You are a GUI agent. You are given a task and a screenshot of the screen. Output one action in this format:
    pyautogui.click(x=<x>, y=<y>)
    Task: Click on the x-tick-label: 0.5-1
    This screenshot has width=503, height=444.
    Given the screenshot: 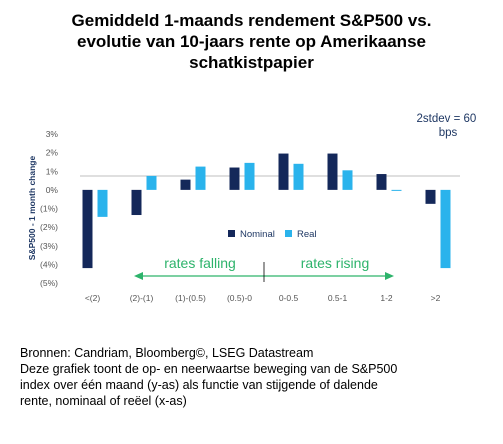 What is the action you would take?
    pyautogui.click(x=338, y=298)
    